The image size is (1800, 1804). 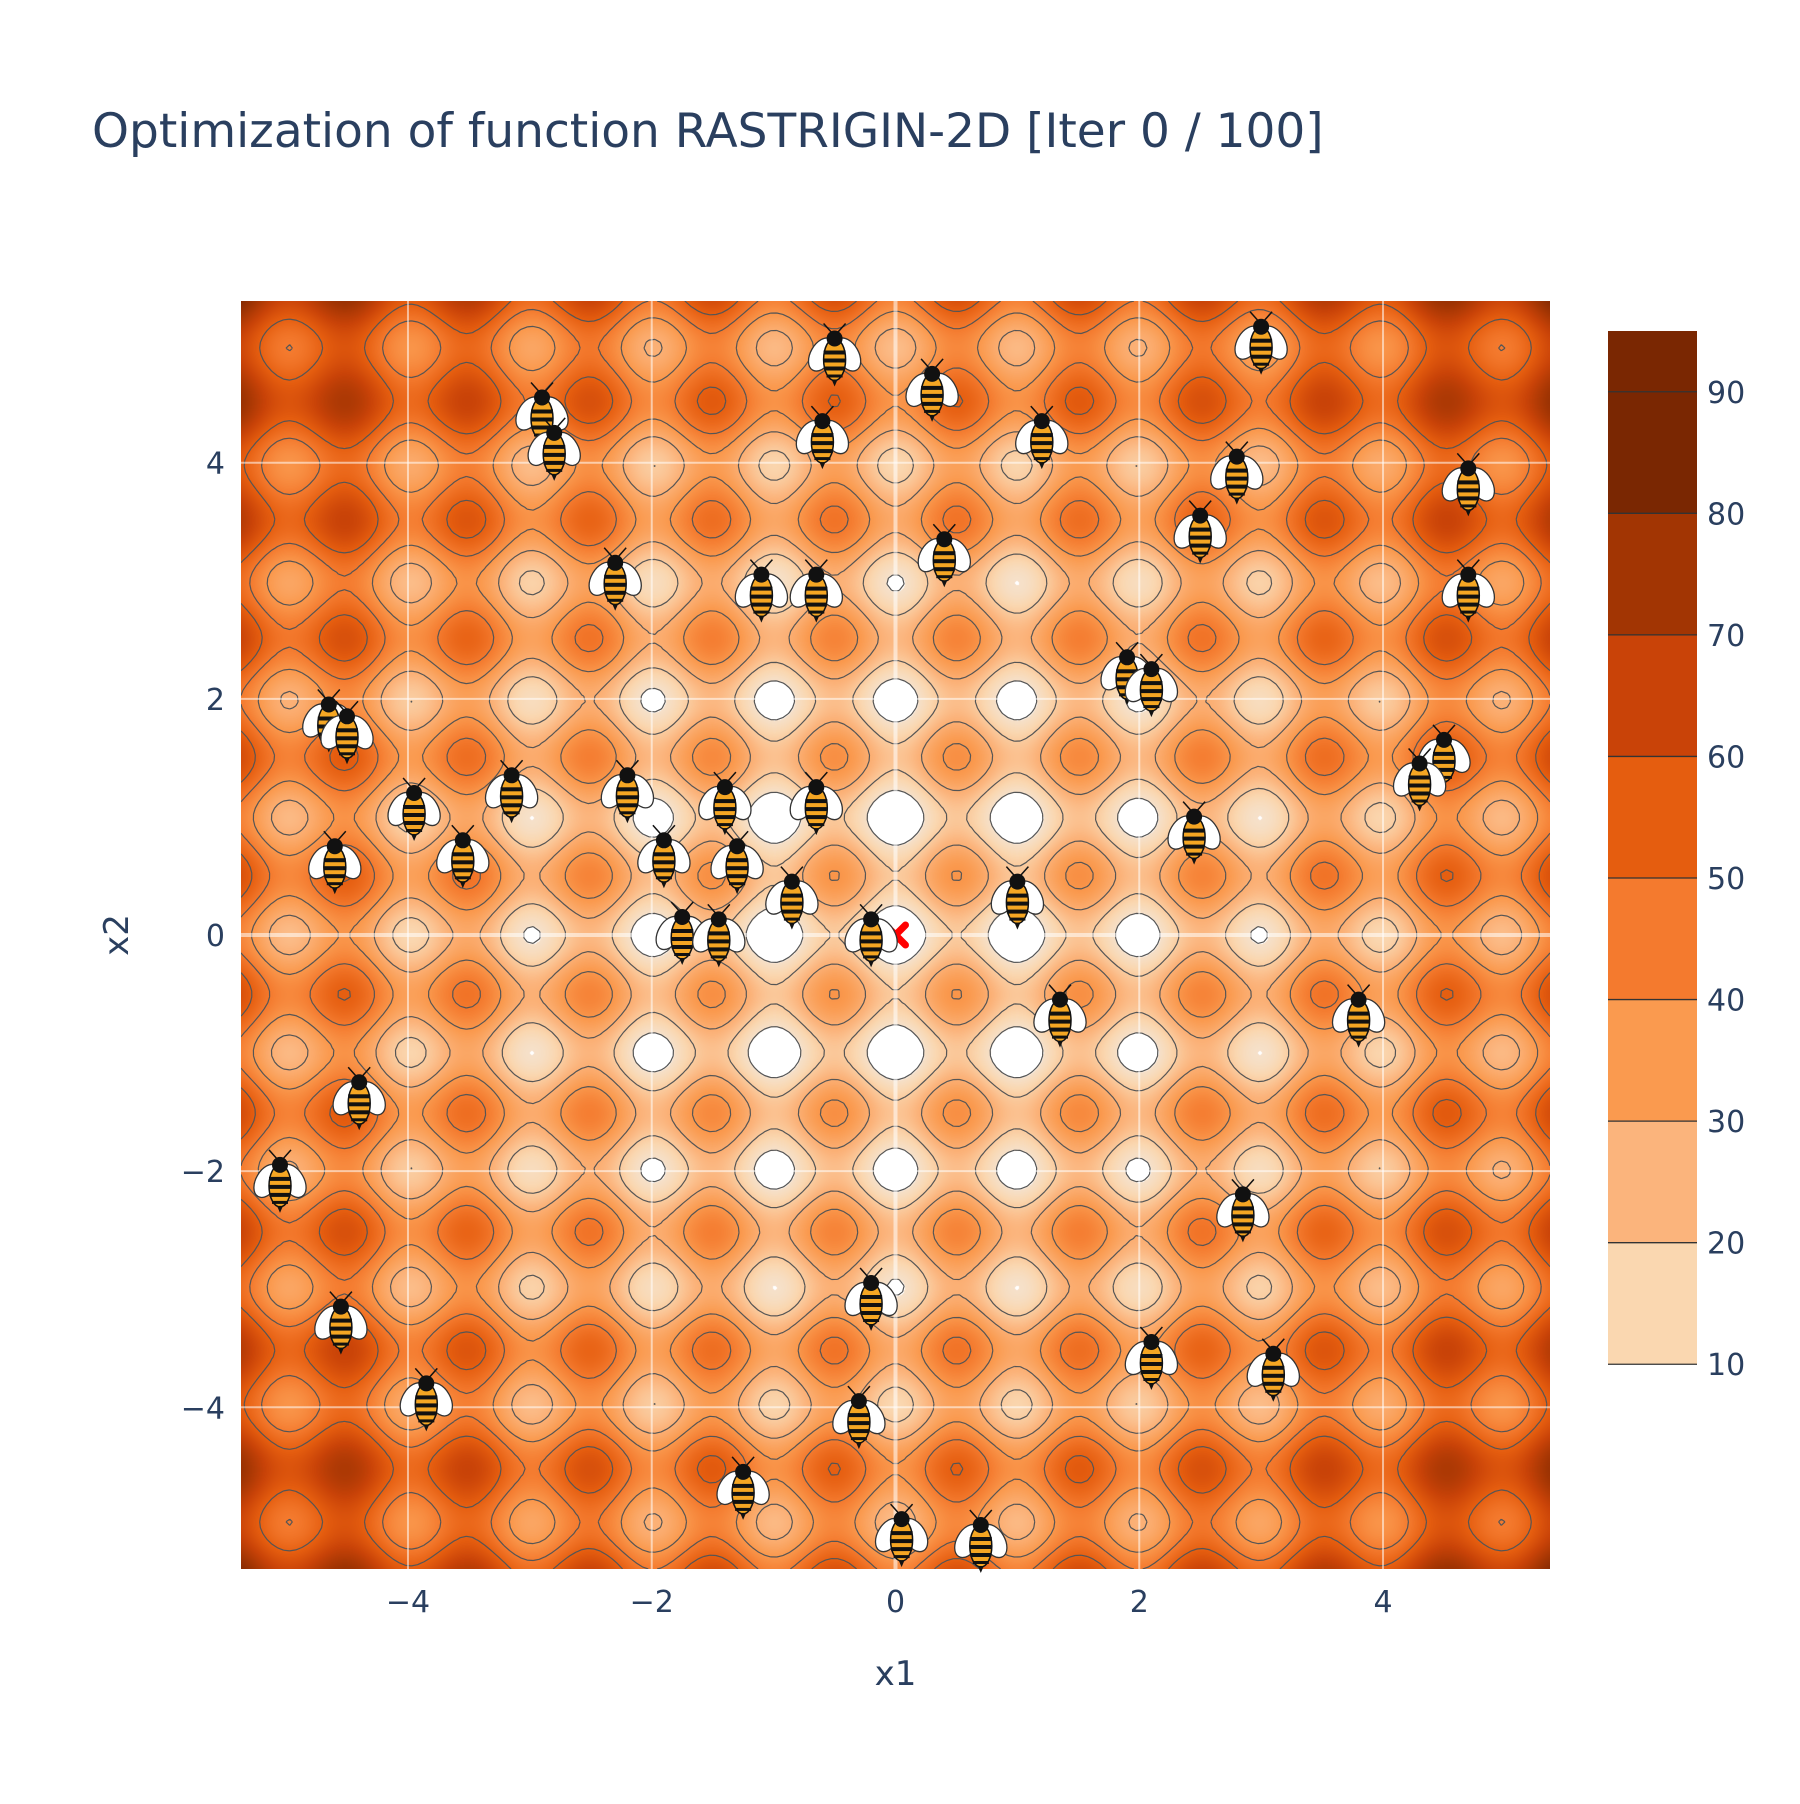 I want to click on y-tick-label: 0, so click(x=215, y=936).